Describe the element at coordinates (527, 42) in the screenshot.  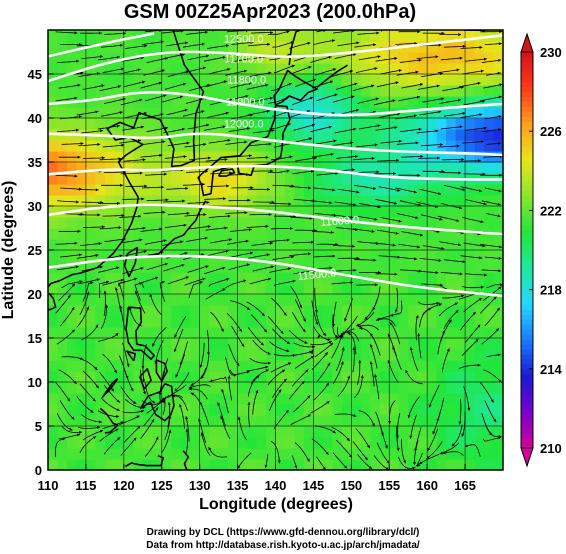
I see `colorbar-max-arrow` at that location.